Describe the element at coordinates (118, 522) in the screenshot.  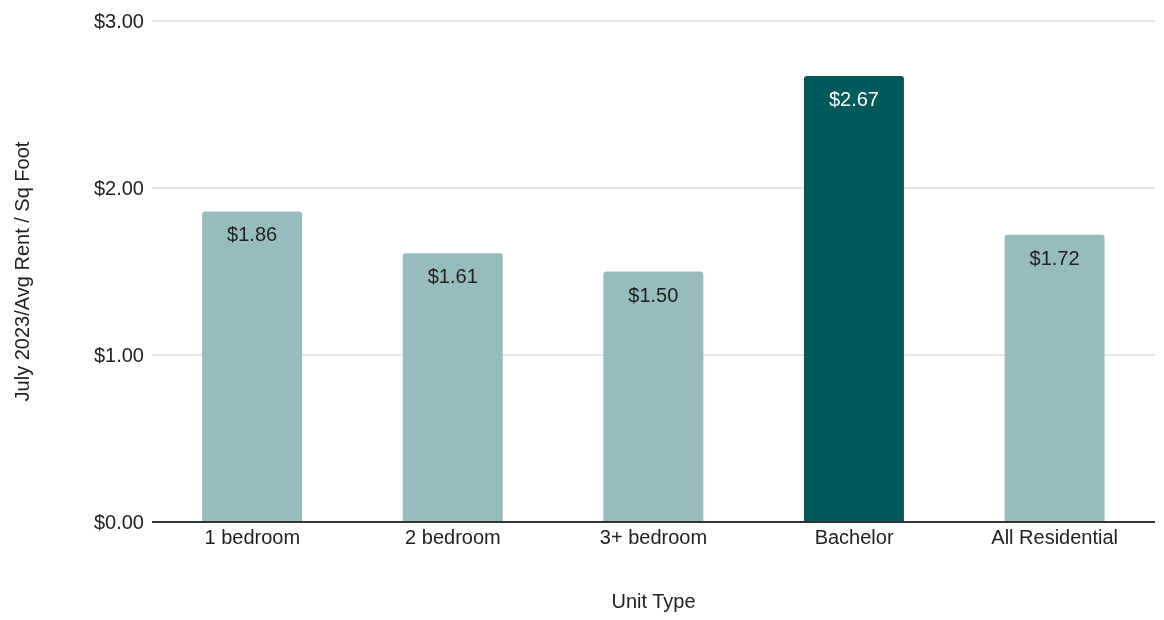
I see `y-tick-label: $0.00` at that location.